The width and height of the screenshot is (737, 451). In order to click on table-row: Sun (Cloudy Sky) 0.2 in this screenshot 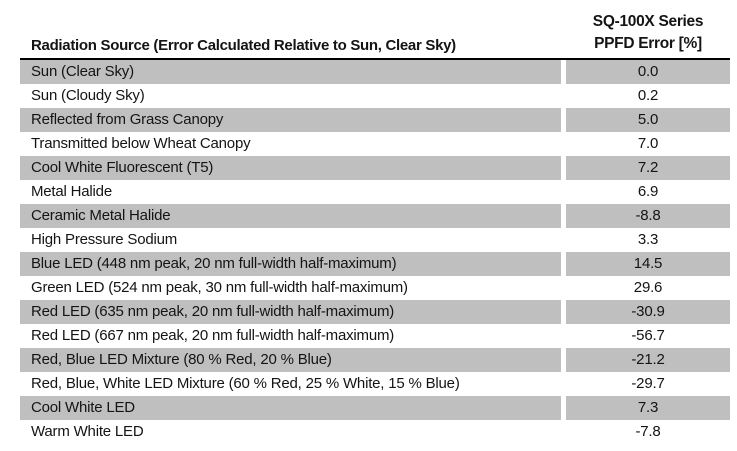, I will do `click(375, 96)`.